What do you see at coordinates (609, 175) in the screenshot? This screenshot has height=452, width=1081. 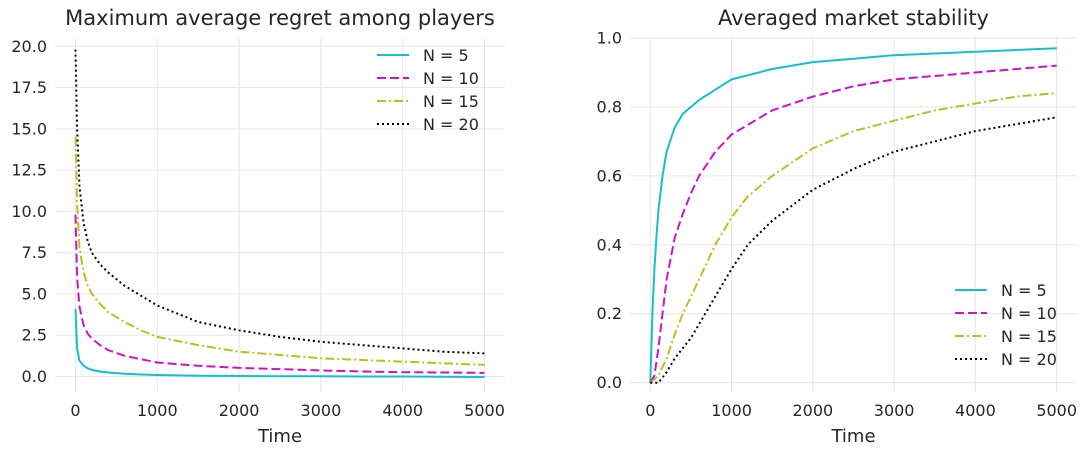 I see `stability-y-tick-label: 0.6` at bounding box center [609, 175].